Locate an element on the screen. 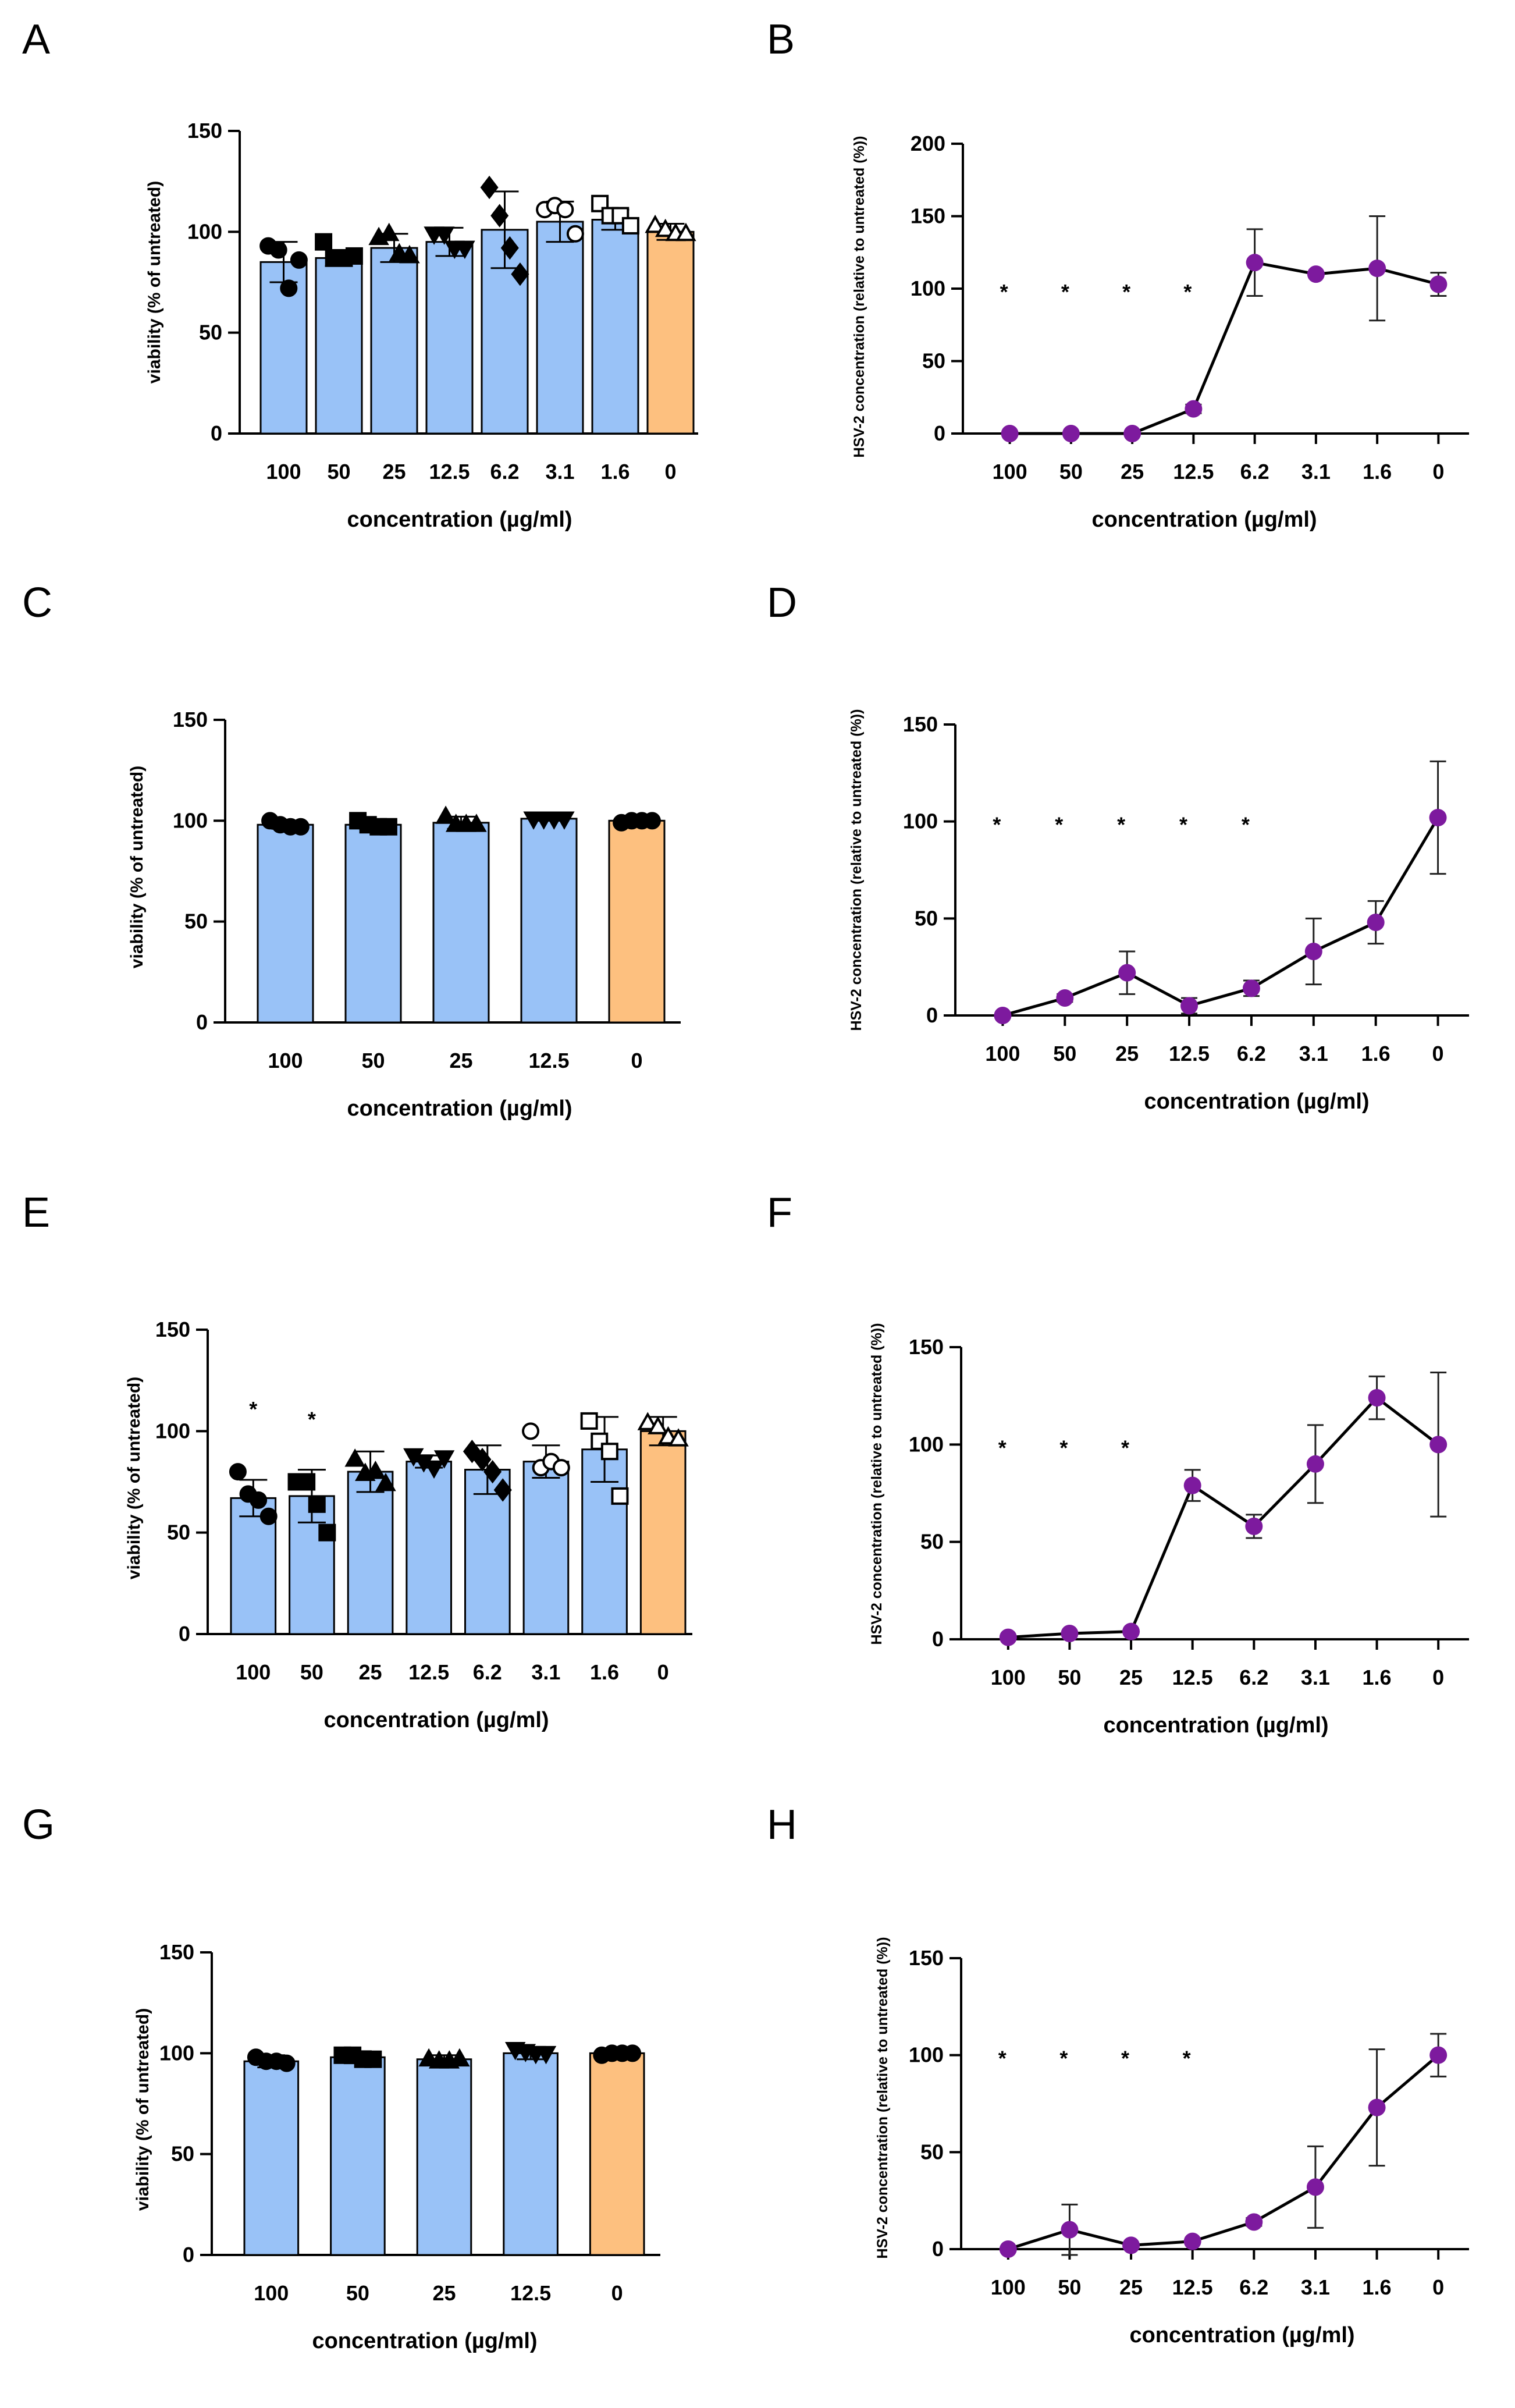  panel-letter: H is located at coordinates (782, 1825).